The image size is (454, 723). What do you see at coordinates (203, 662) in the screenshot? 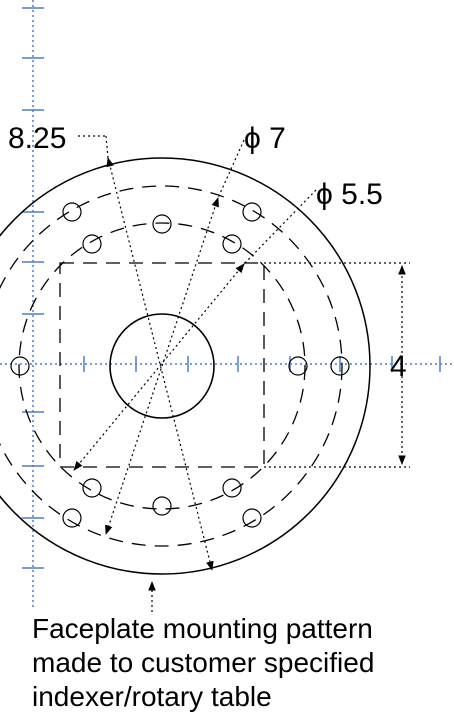
I see `note-line-2: made to customer specified` at bounding box center [203, 662].